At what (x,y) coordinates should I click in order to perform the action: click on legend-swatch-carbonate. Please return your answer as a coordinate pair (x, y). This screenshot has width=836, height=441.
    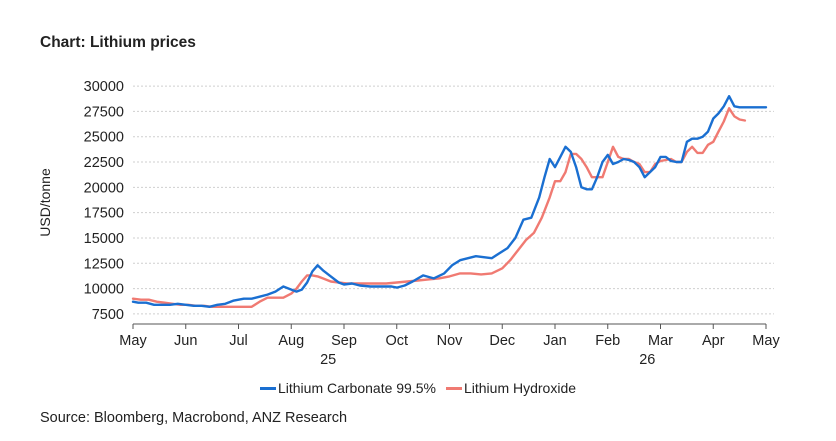
    Looking at the image, I should click on (267, 388).